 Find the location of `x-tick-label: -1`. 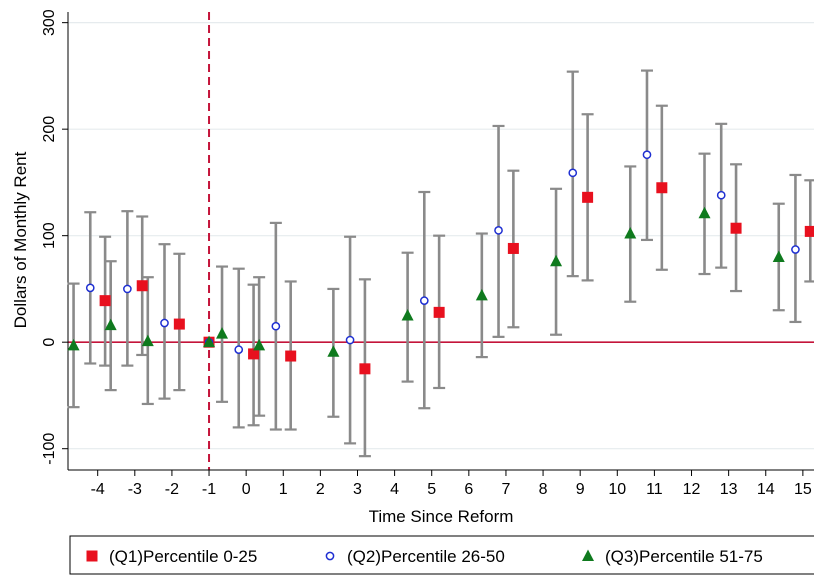

x-tick-label: -1 is located at coordinates (209, 489).